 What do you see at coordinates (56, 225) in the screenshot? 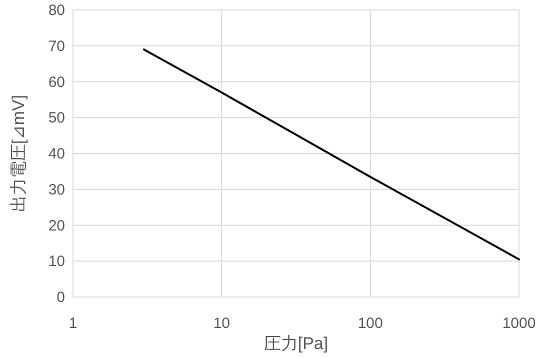
I see `y-tick-label: 20` at bounding box center [56, 225].